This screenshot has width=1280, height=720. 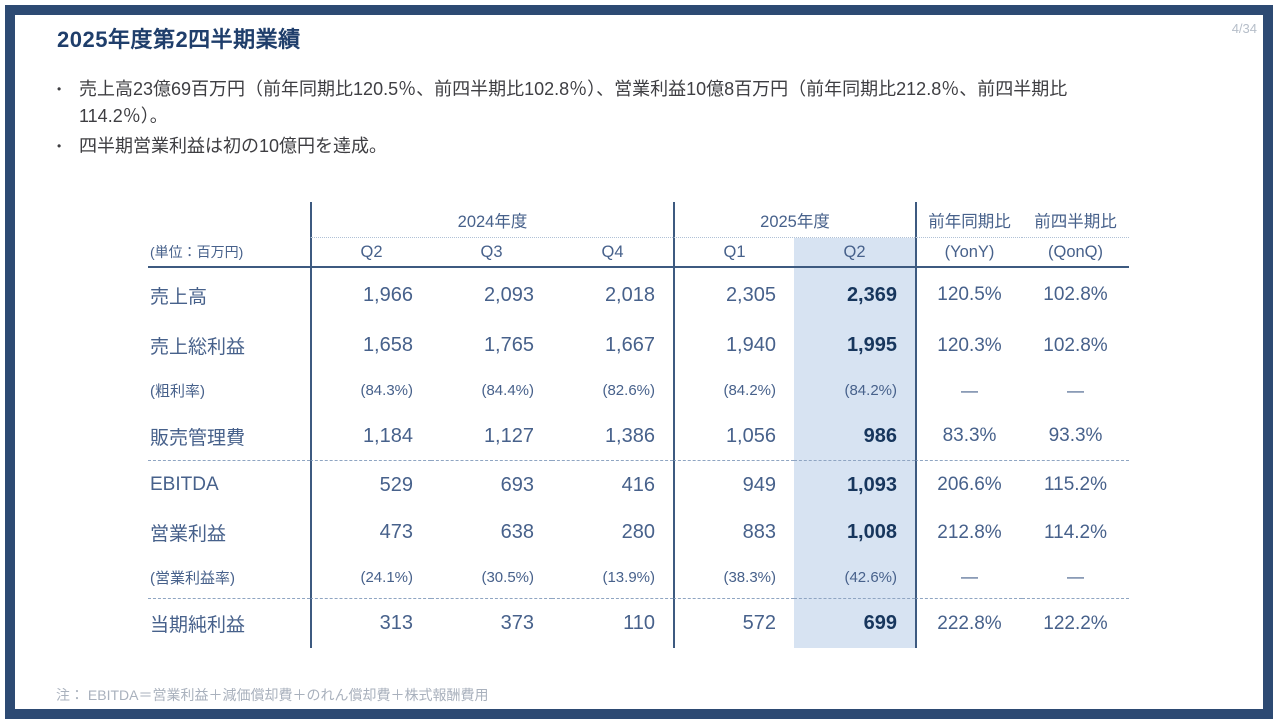 I want to click on quarter-header: Q3, so click(x=491, y=253).